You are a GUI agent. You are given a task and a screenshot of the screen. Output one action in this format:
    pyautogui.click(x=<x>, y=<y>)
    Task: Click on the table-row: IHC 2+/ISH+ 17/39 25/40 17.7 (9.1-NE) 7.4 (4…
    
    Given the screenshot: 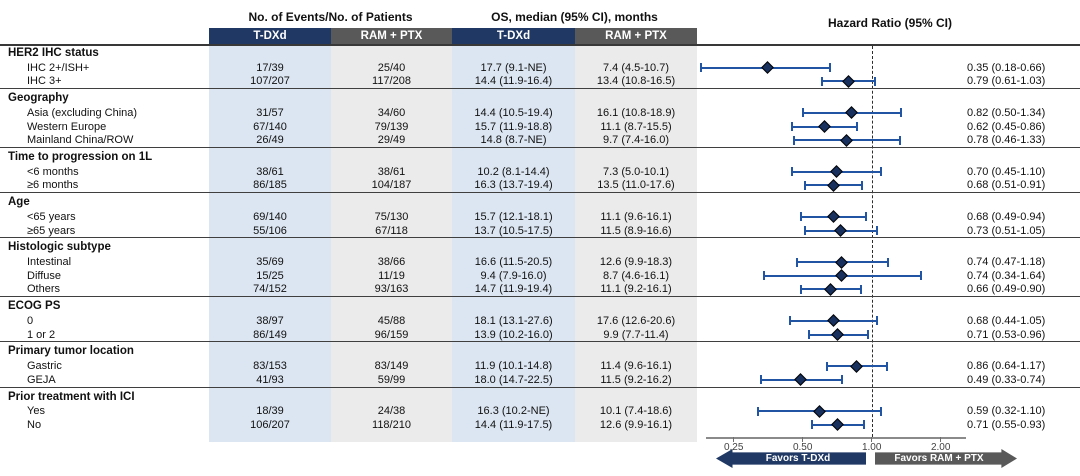 What is the action you would take?
    pyautogui.click(x=540, y=68)
    